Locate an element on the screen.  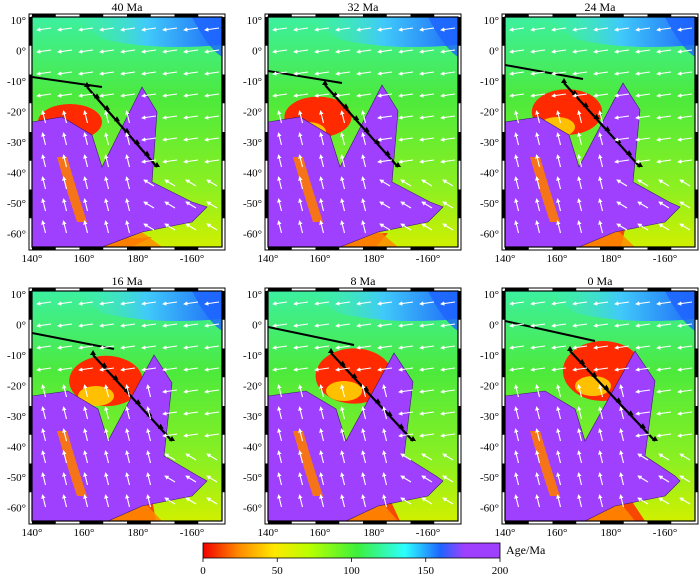
colorbar-ticks: 0 50 100 150 200 is located at coordinates (354, 567).